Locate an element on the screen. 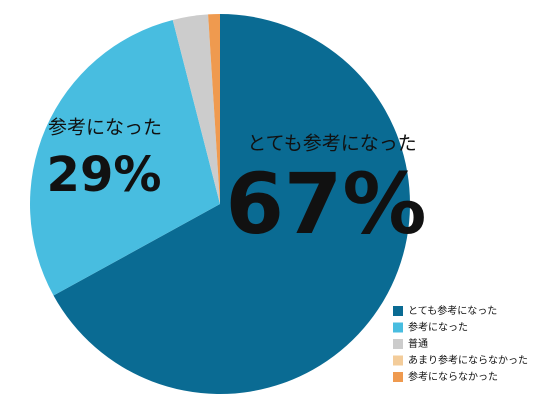  legend-label: 参考にならなかった is located at coordinates (453, 376).